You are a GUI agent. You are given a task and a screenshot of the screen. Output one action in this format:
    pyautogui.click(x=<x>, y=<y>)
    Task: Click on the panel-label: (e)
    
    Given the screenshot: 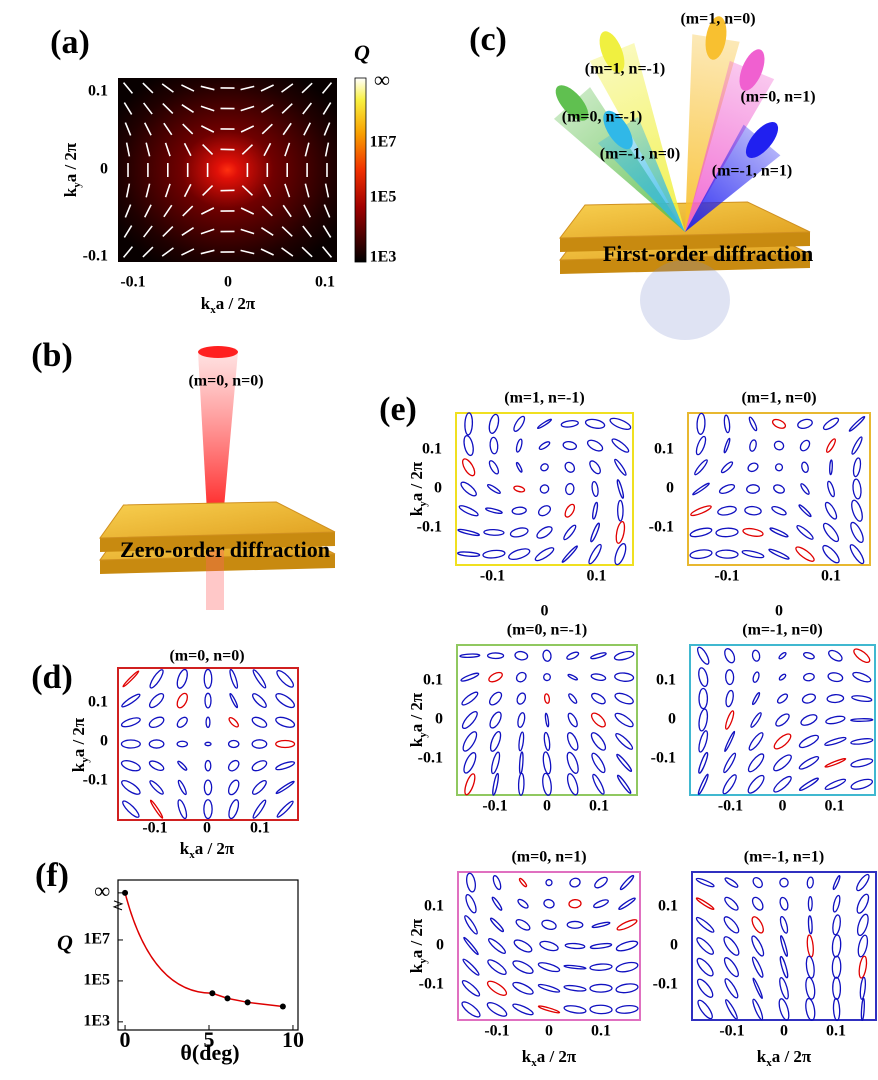 What is the action you would take?
    pyautogui.click(x=398, y=409)
    